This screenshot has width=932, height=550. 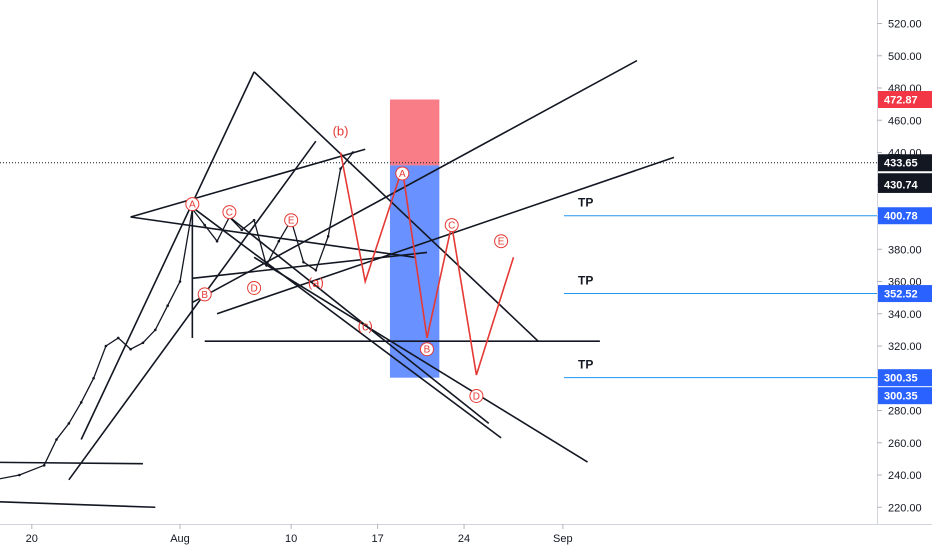 I want to click on current-price-badge-bg, so click(x=905, y=163).